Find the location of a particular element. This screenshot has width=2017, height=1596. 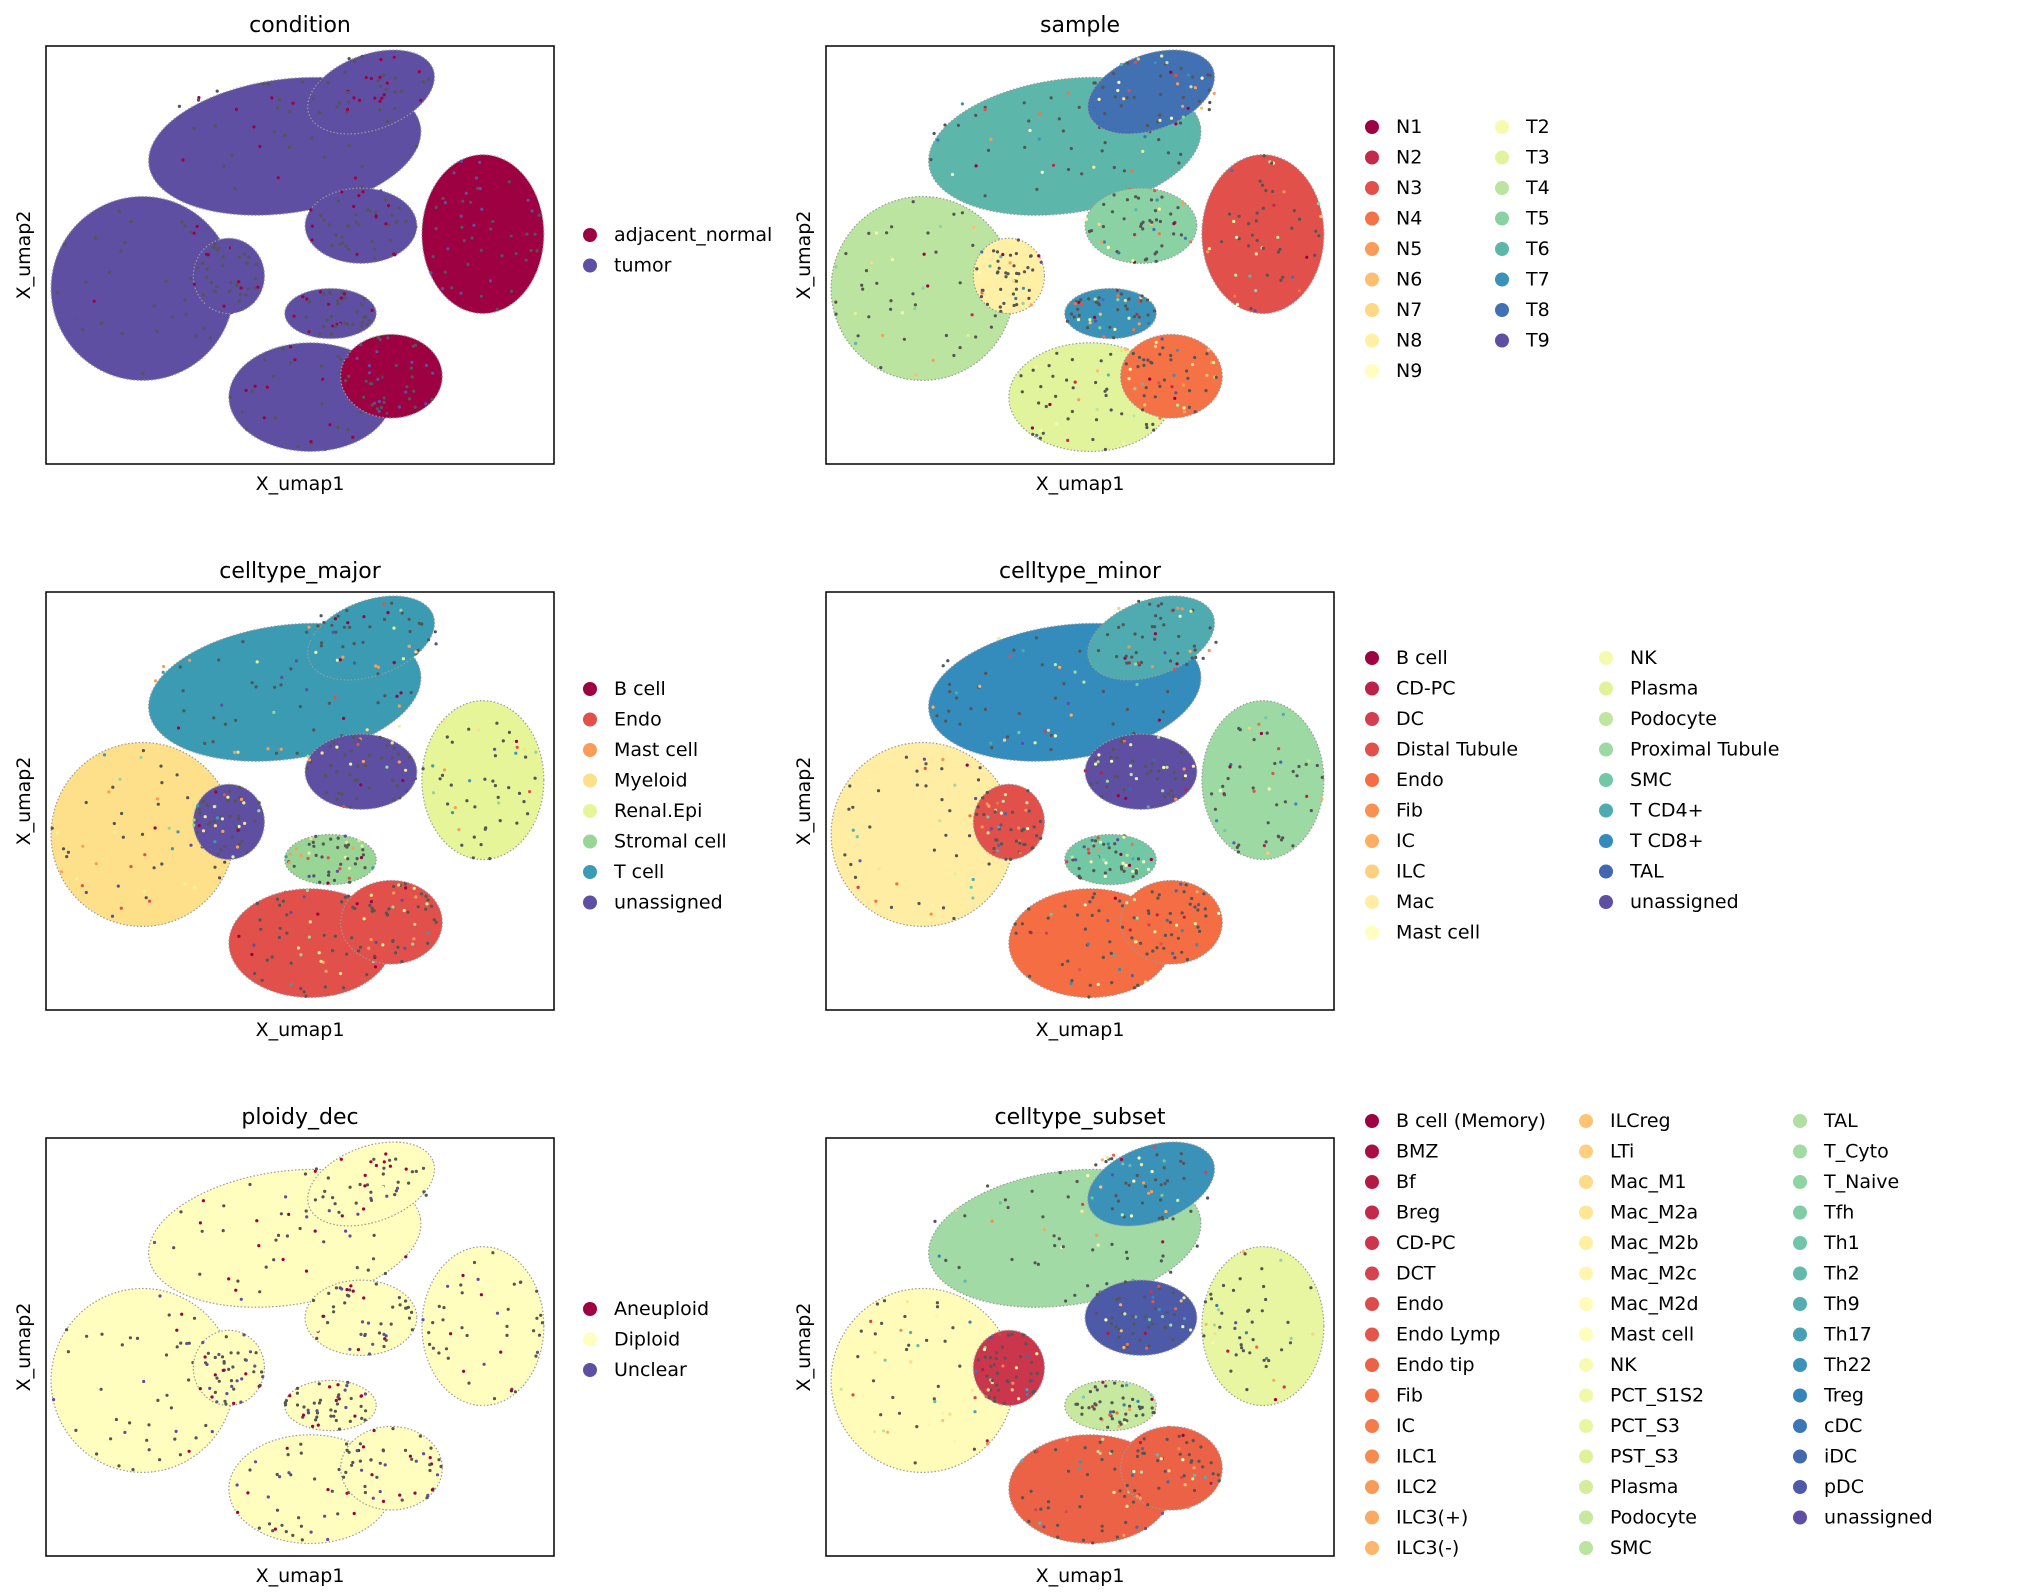

legend-label: Endo is located at coordinates (1420, 1304).